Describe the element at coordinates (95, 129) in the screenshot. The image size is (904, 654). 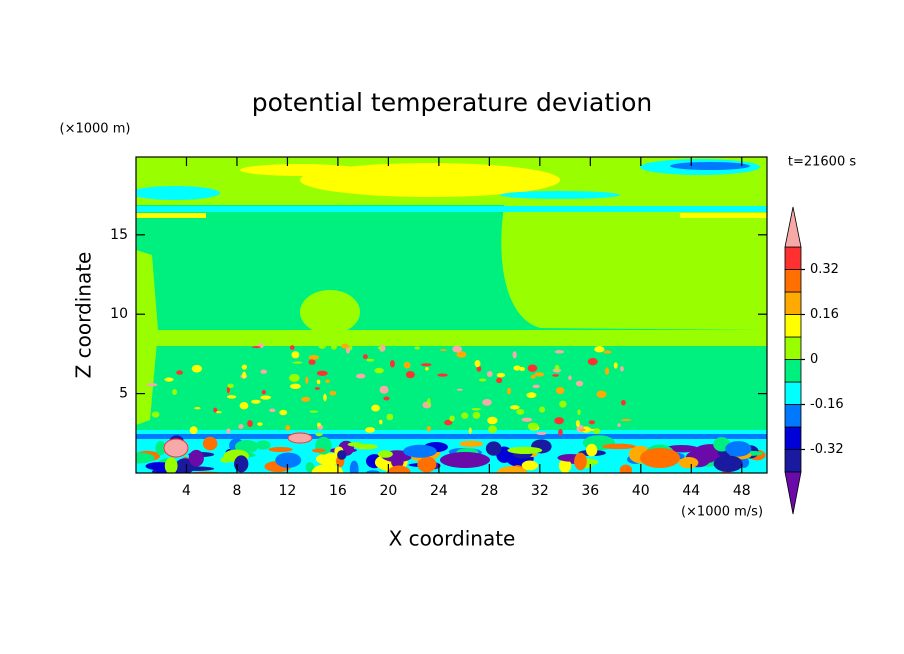
I see `y-unit: (×1000 m)` at that location.